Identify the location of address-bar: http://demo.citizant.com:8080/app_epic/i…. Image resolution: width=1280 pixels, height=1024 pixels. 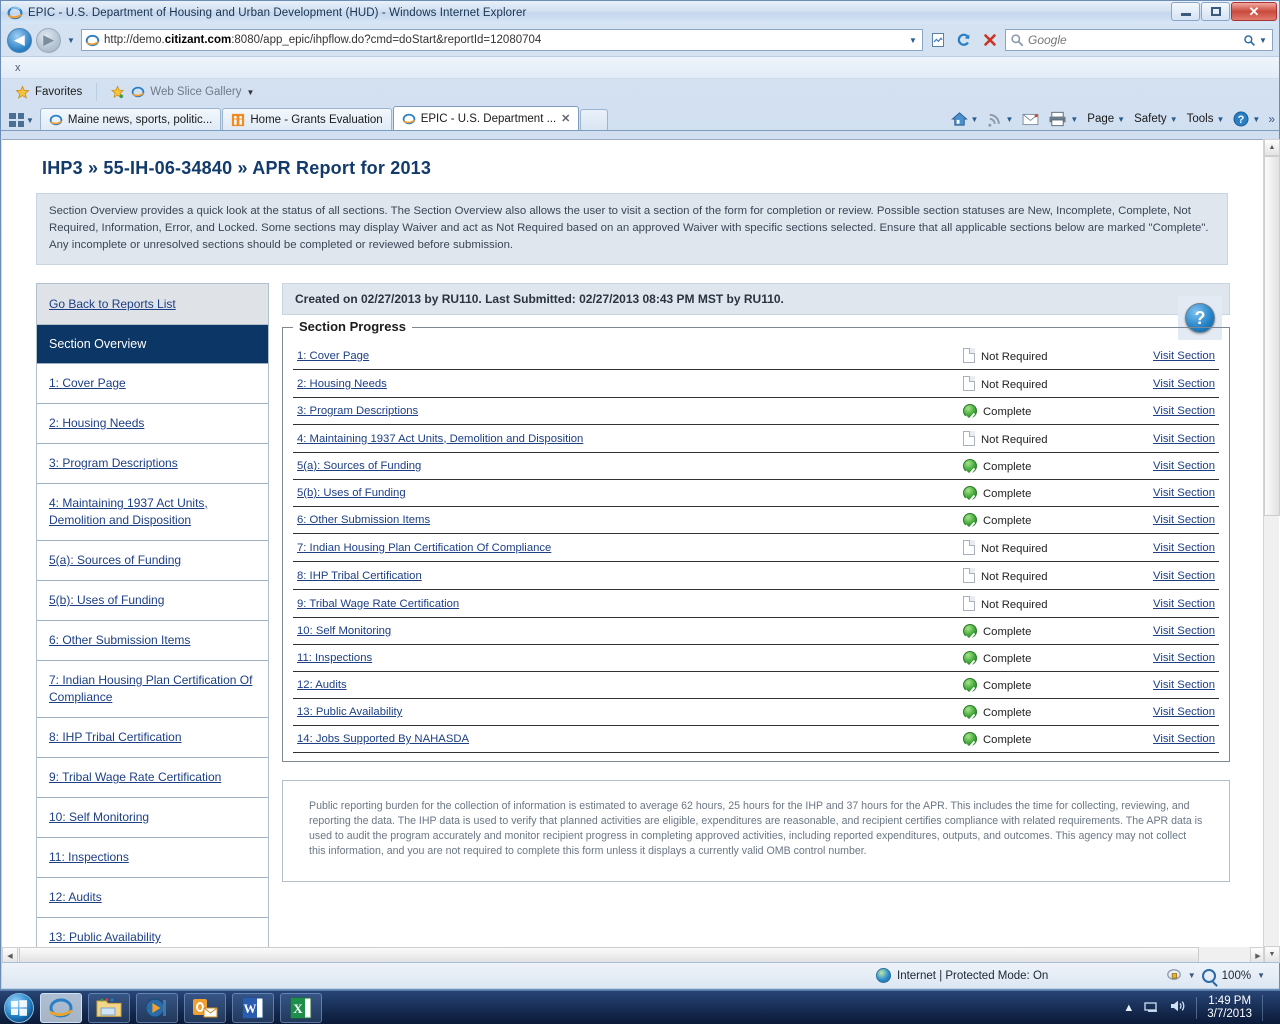
(502, 40).